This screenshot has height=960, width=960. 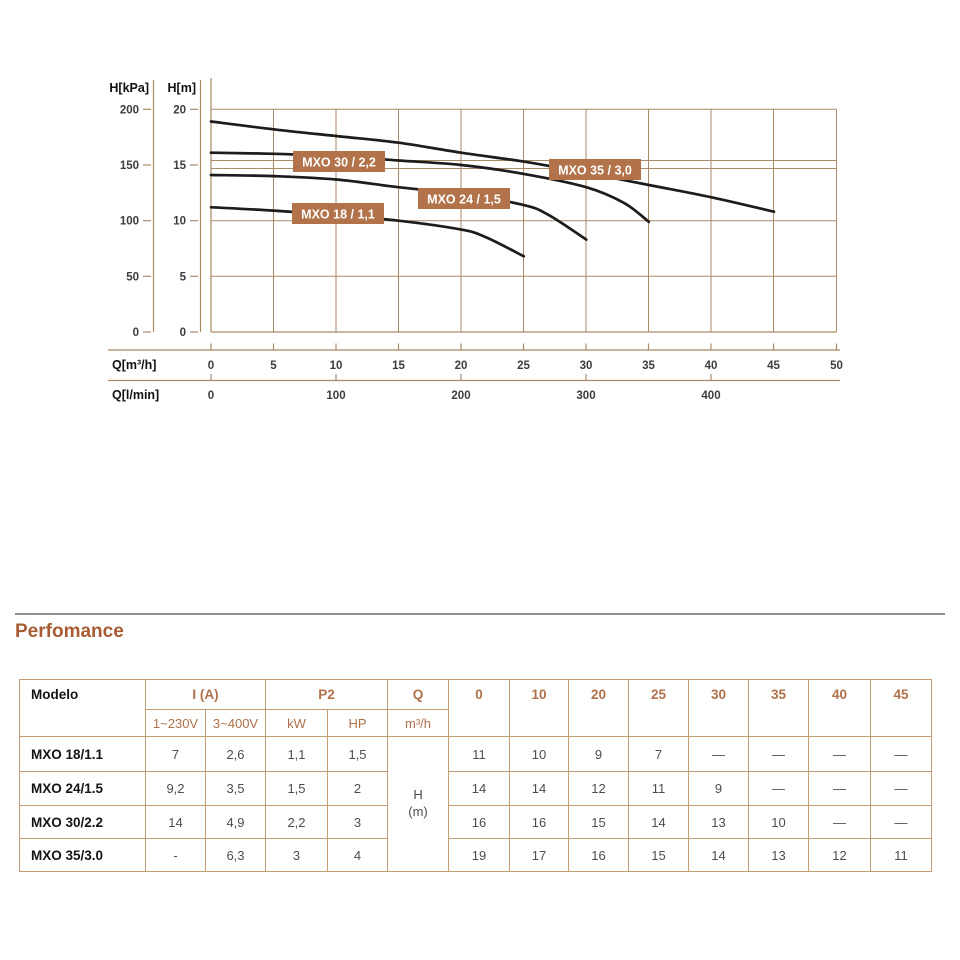 What do you see at coordinates (175, 855) in the screenshot?
I see `current-230v: -` at bounding box center [175, 855].